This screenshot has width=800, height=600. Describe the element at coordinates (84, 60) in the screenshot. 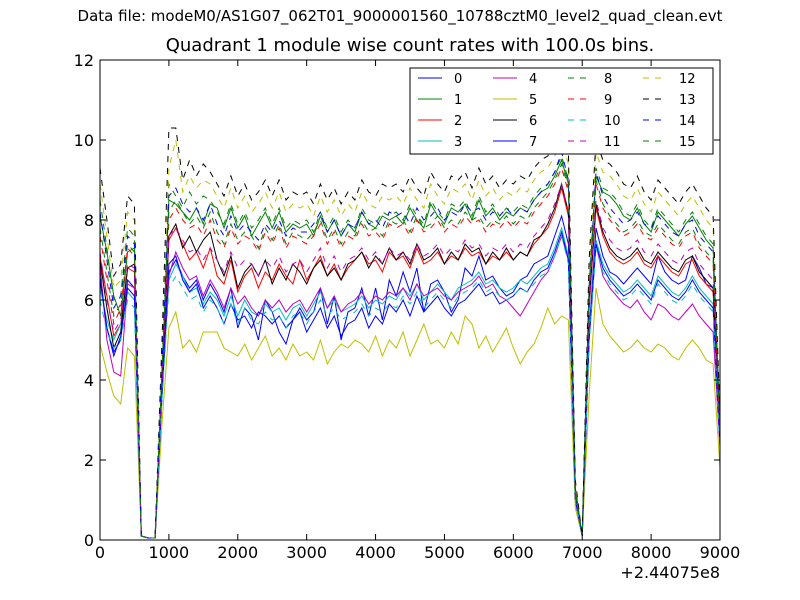

I see `y-tick-label: 12` at that location.